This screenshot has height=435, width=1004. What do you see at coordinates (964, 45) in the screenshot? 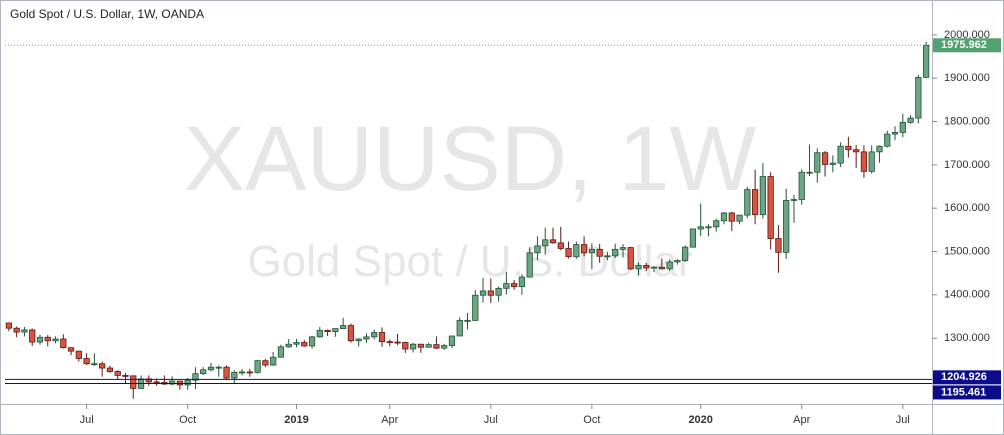
I see `last-price-label: 1975.962` at bounding box center [964, 45].